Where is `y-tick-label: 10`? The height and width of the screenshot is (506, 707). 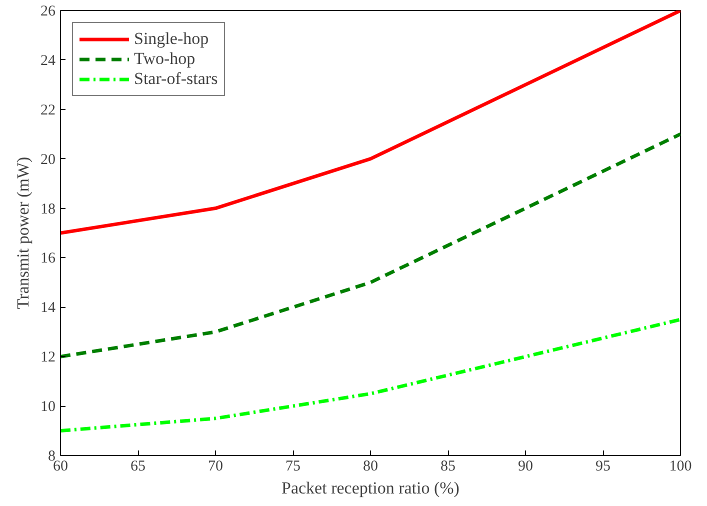 y-tick-label: 10 is located at coordinates (48, 407).